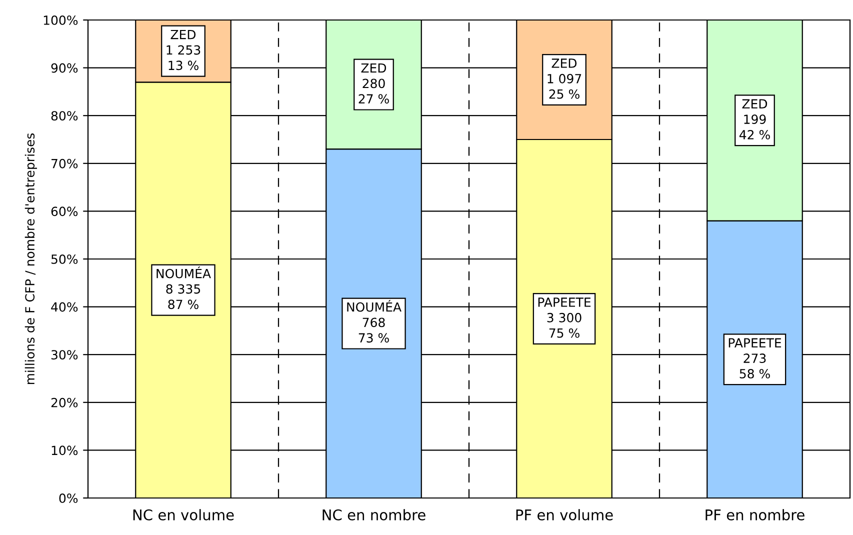 The width and height of the screenshot is (853, 535). What do you see at coordinates (68, 498) in the screenshot?
I see `y-tick-label: 0%` at bounding box center [68, 498].